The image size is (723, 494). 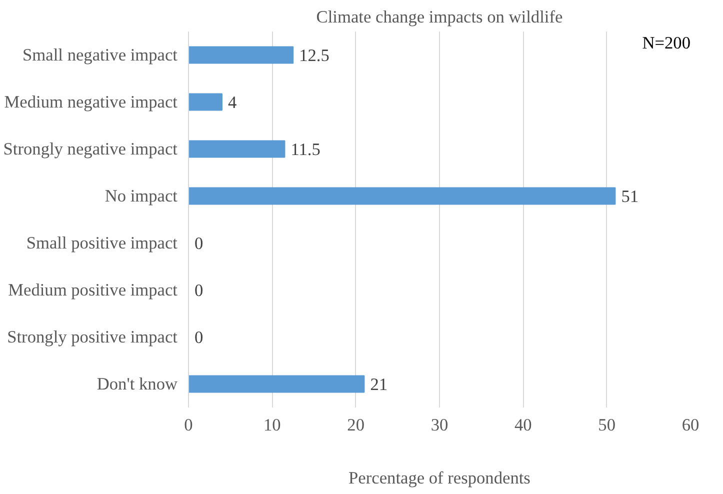 What do you see at coordinates (93, 290) in the screenshot?
I see `y-tick-label: Medium positive impact` at bounding box center [93, 290].